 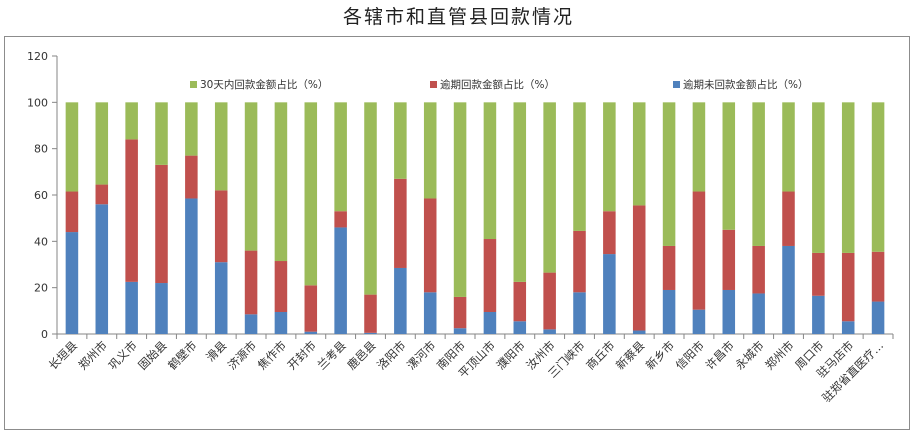 What do you see at coordinates (302, 355) in the screenshot?
I see `x-tick-label: 开封市` at bounding box center [302, 355].